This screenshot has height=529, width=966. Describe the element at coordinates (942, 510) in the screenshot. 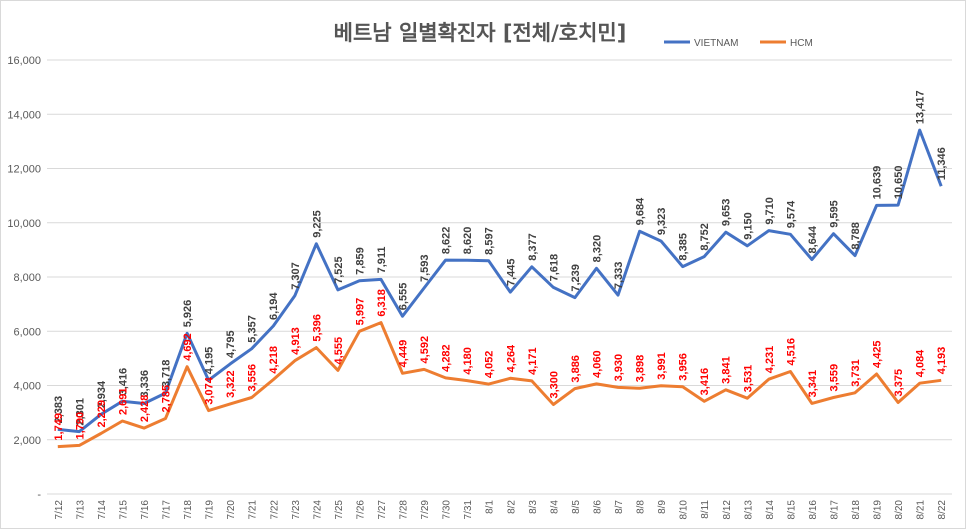

I see `x-tick-label: 8/22` at that location.